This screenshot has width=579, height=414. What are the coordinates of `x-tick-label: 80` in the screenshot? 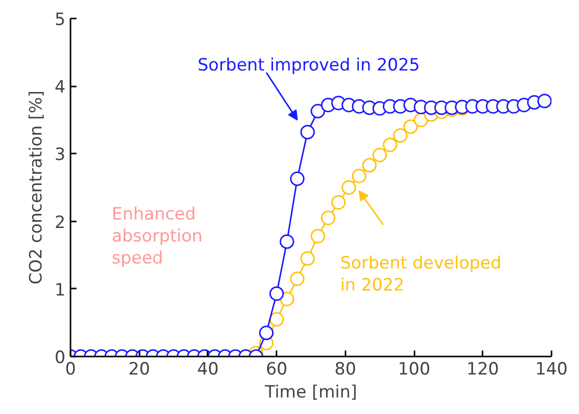 It's located at (345, 370).